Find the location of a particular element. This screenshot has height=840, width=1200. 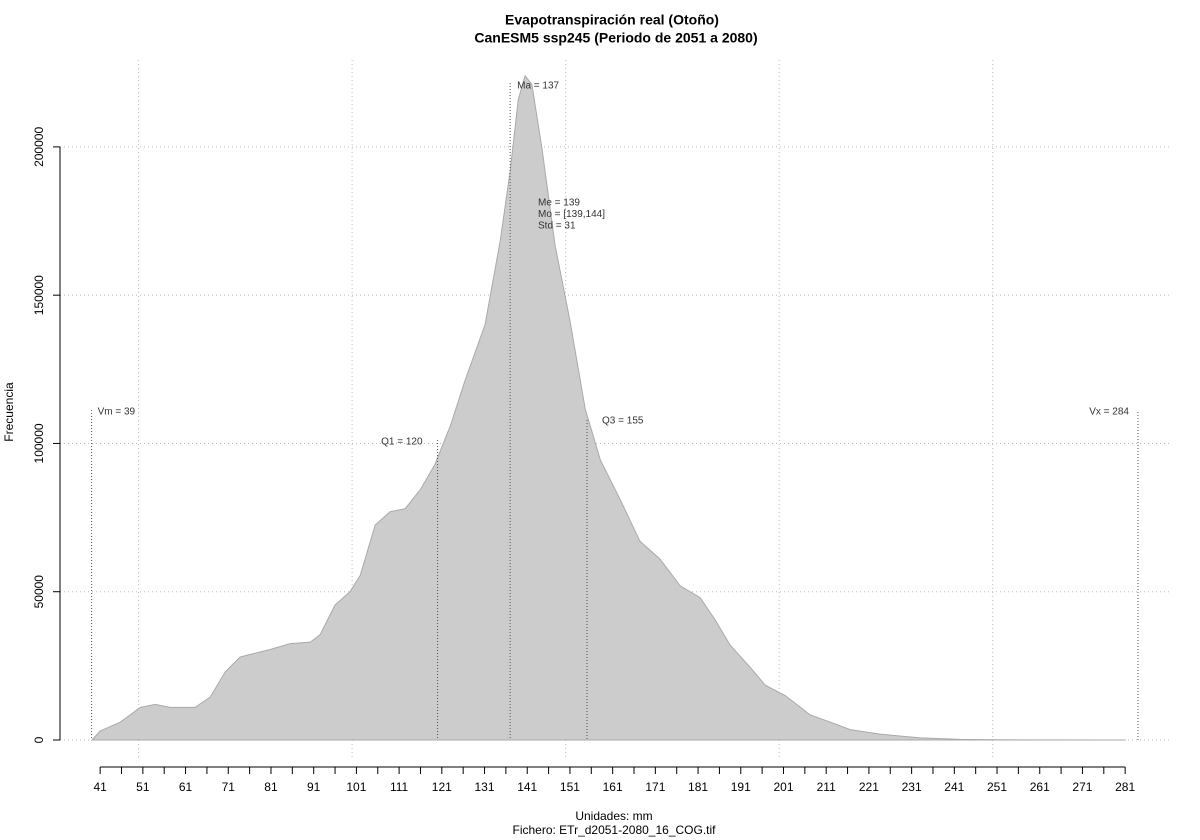

y-tick-label: 100000 is located at coordinates (39, 443).